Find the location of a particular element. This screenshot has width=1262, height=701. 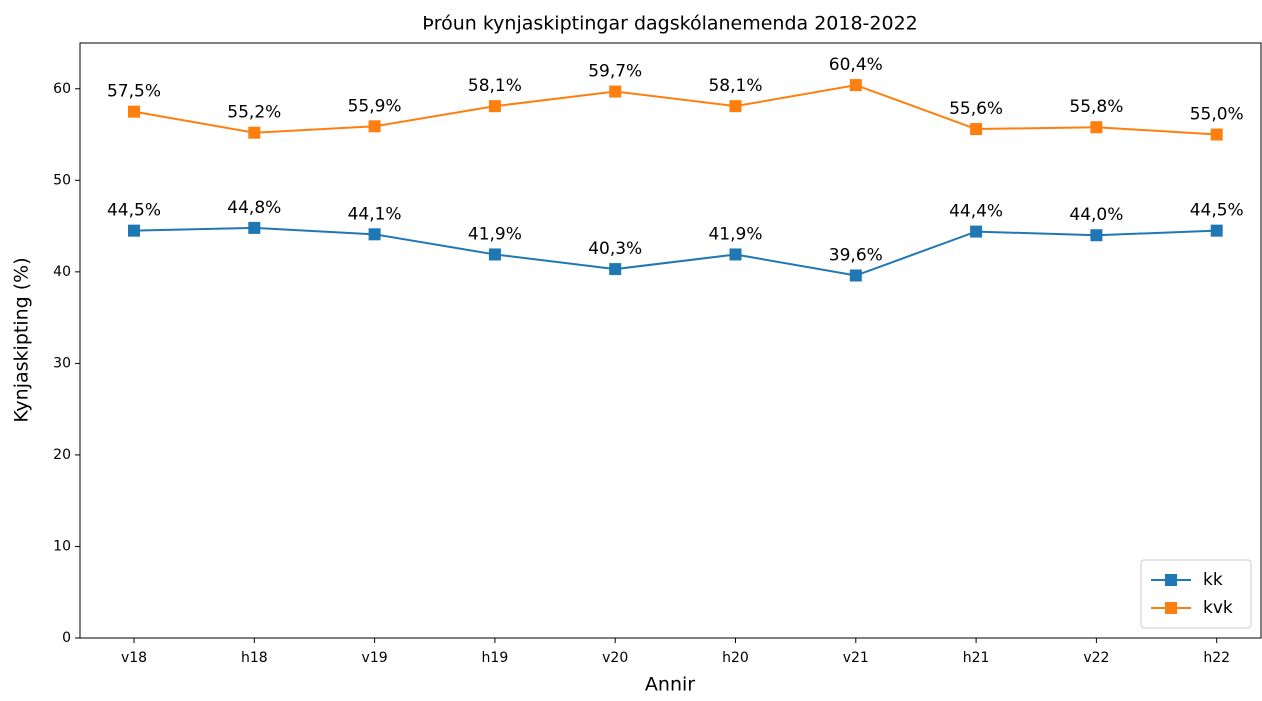

y-tick-label: 50 is located at coordinates (62, 180).